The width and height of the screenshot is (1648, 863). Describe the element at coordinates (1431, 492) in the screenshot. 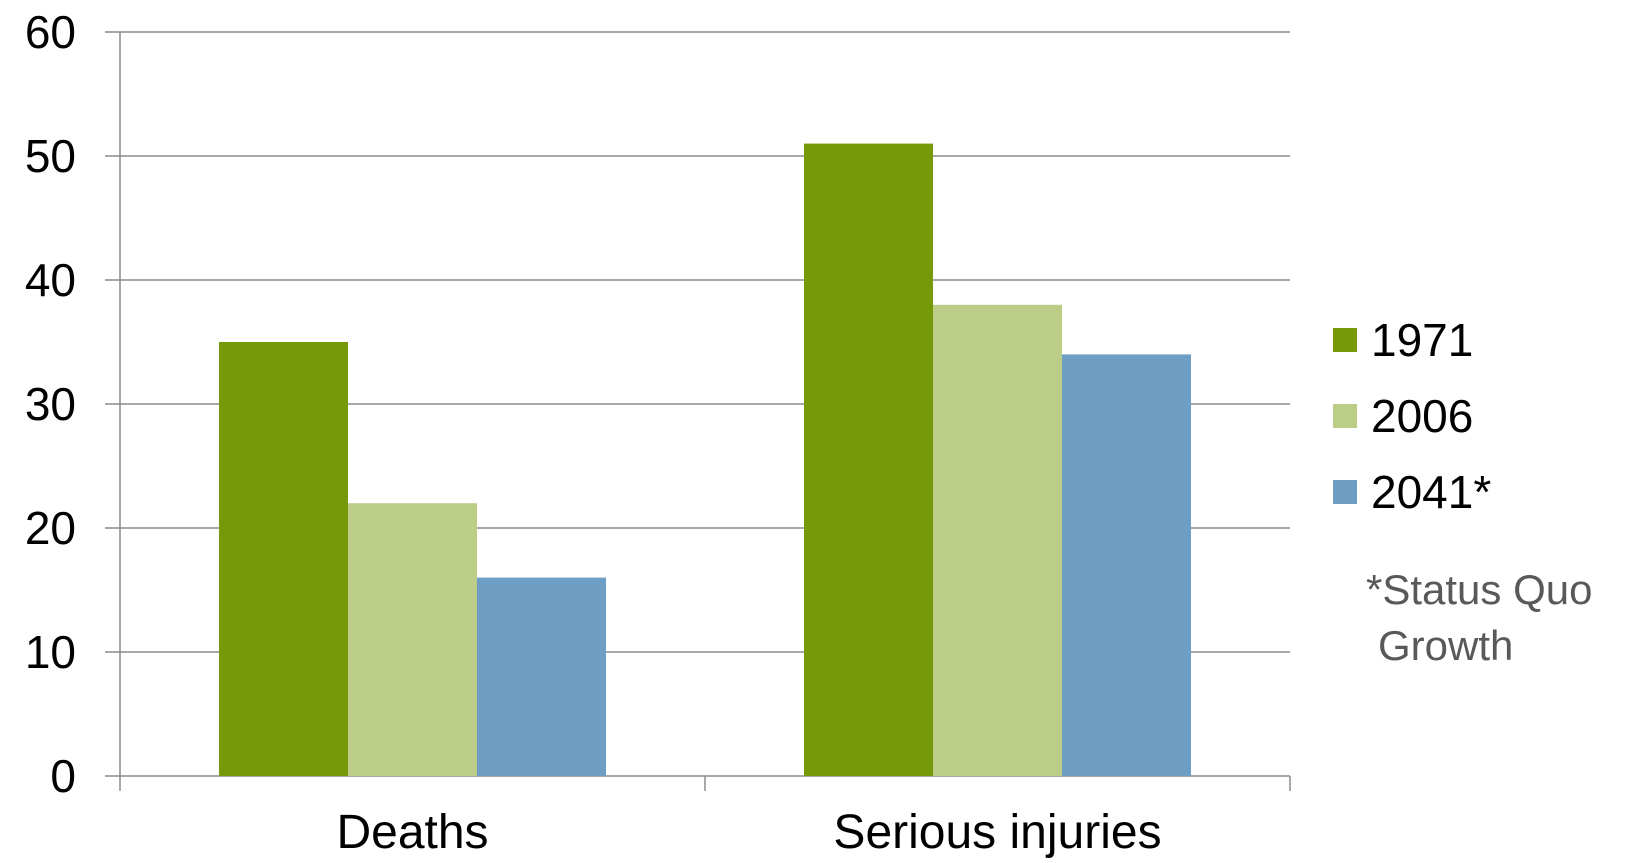

I see `legend-label: 2041*` at that location.